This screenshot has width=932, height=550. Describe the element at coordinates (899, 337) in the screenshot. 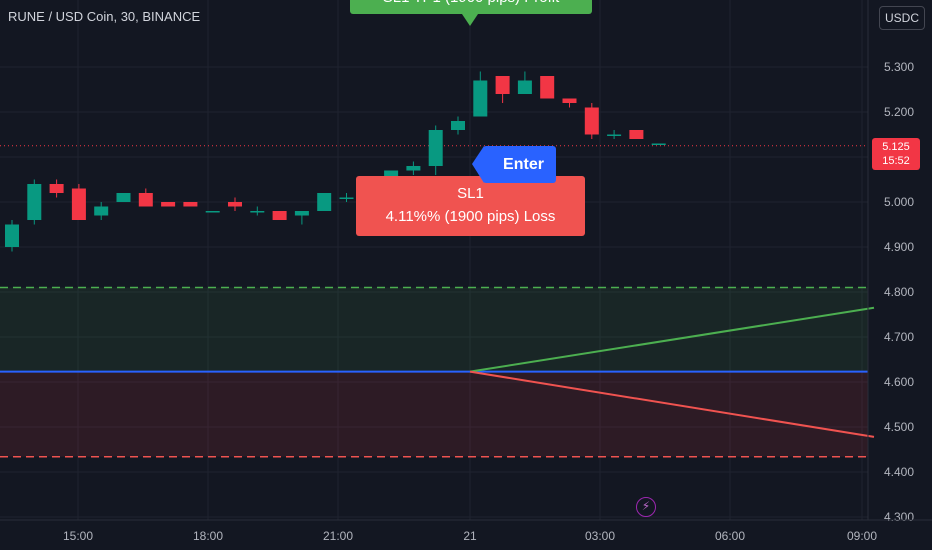

I see `y-tick-label: 4.700` at that location.